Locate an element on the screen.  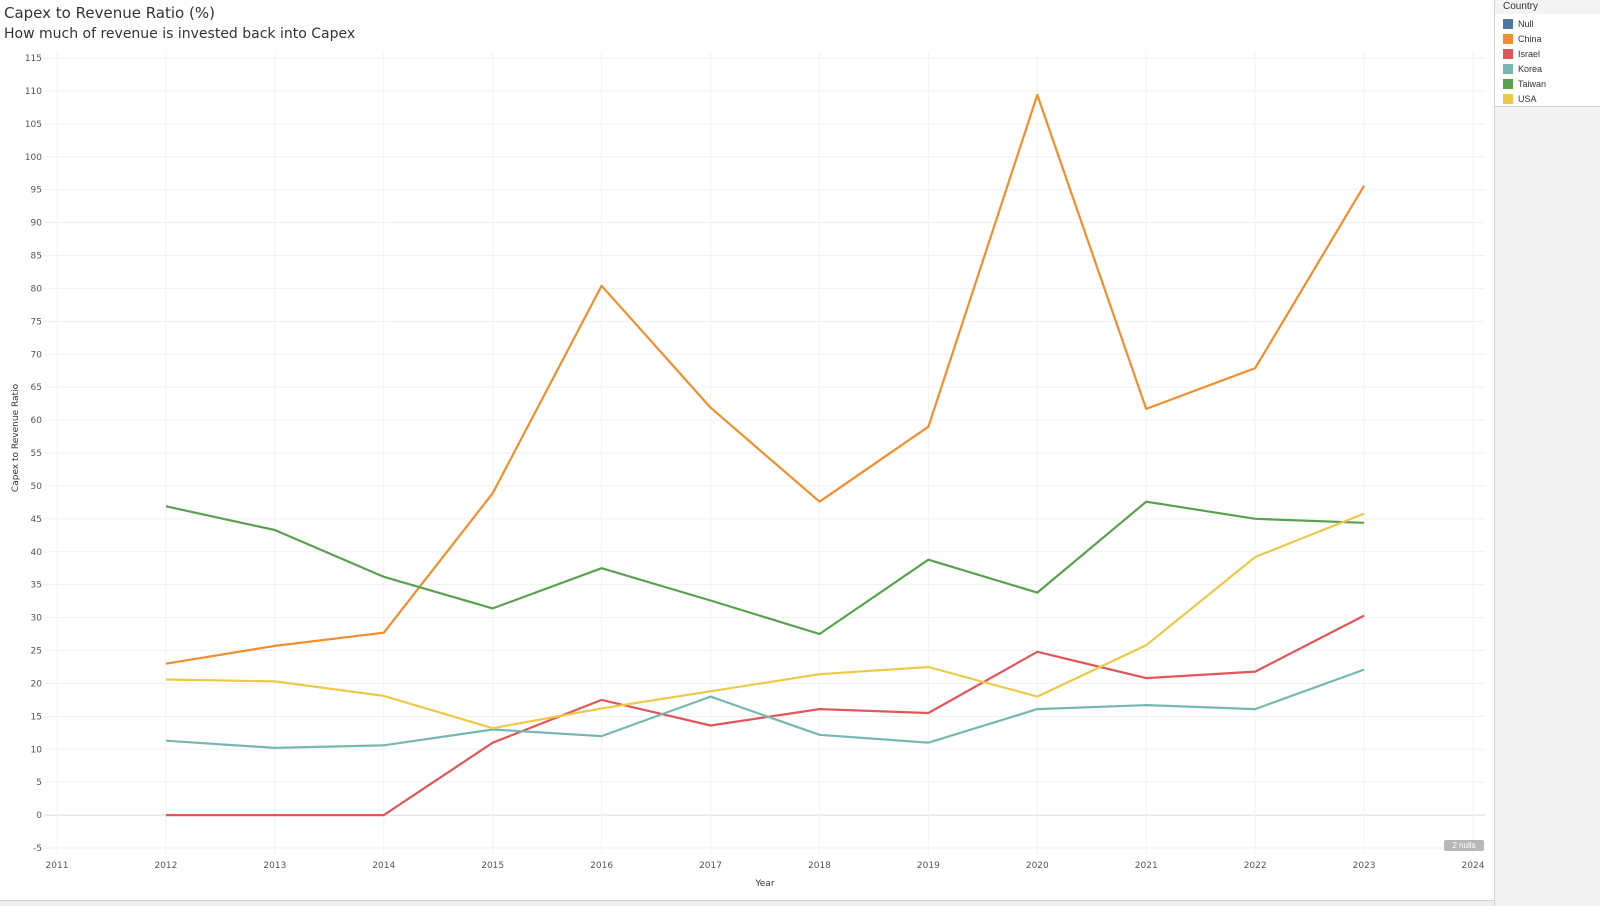
y-tick-label: 65 is located at coordinates (36, 388).